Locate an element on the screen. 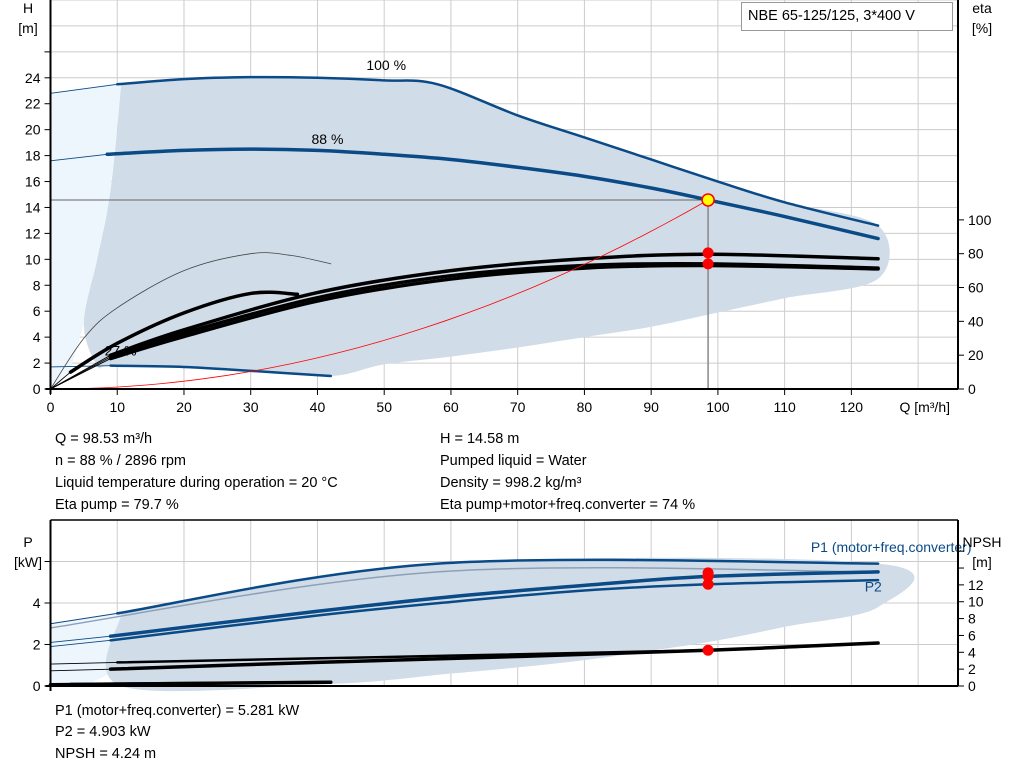  readout-npsh: NPSH = 4.24 m is located at coordinates (106, 754).